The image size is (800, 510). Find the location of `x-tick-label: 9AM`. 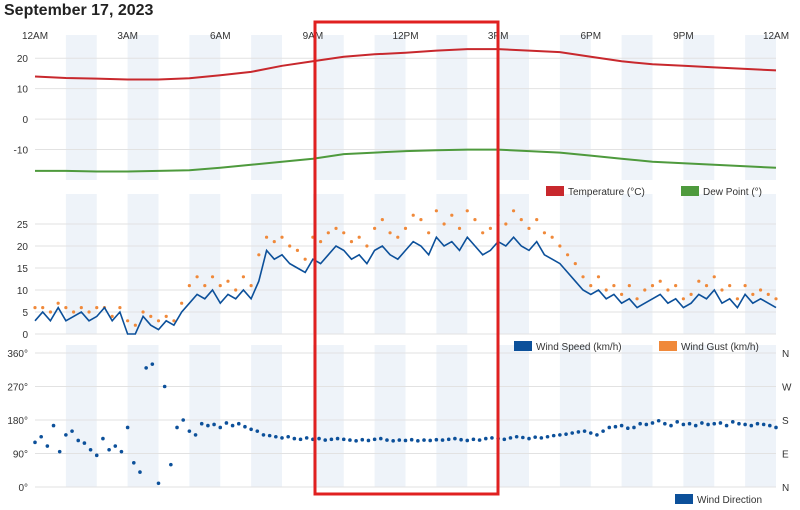

x-tick-label: 9AM is located at coordinates (313, 36).